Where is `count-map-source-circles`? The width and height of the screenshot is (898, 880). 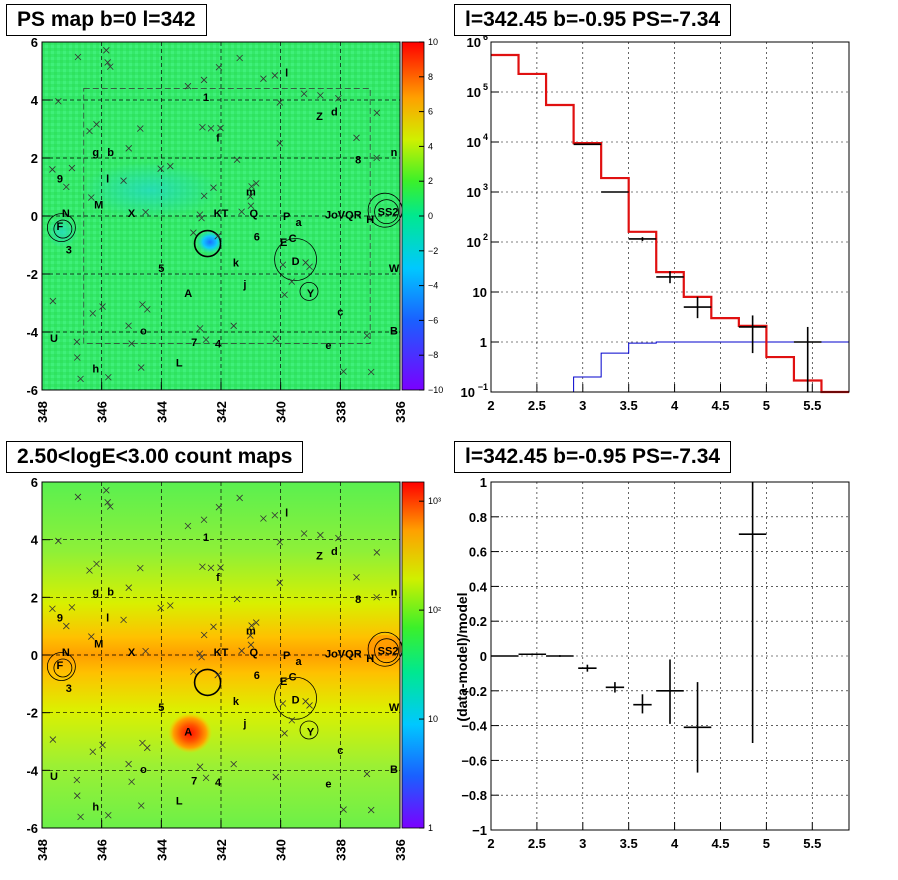 count-map-source-circles is located at coordinates (224, 685).